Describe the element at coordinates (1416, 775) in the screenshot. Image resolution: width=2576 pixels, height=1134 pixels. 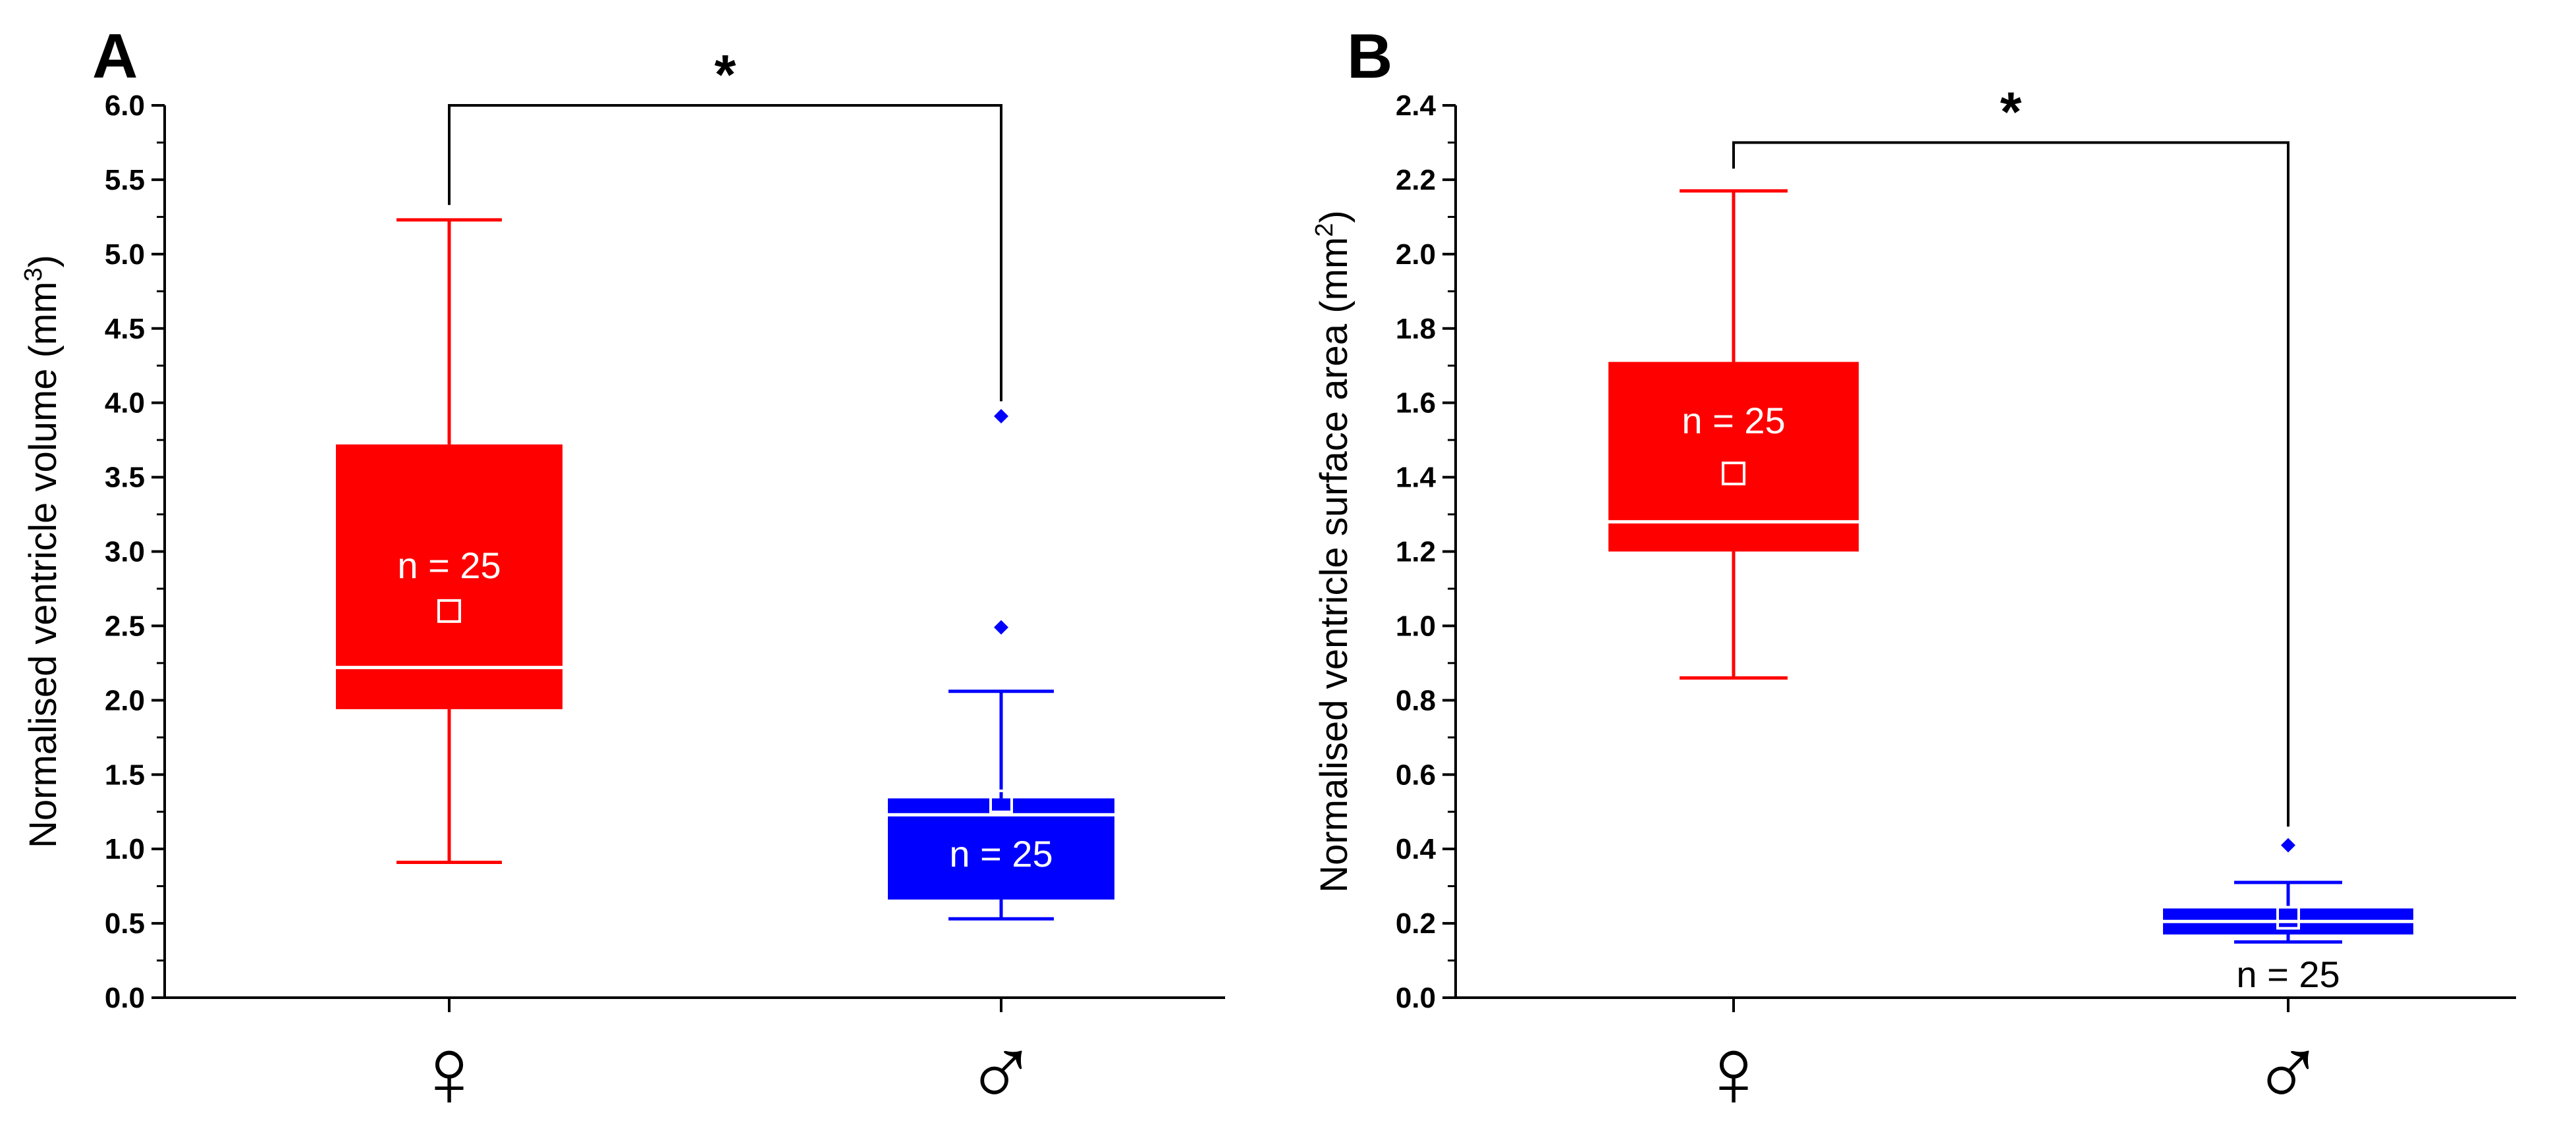
I see `y-tick-label: 0.6` at that location.